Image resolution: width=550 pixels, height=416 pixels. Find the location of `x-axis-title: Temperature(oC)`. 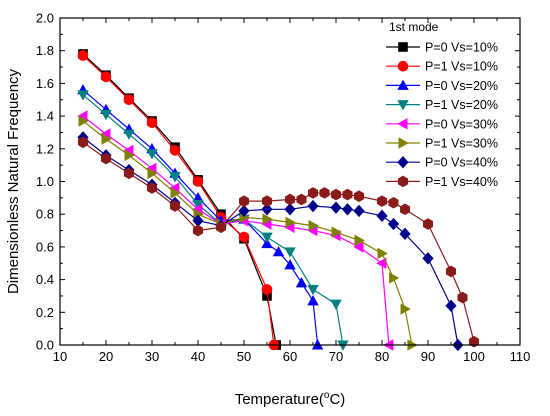

x-axis-title: Temperature(oC) is located at coordinates (290, 399).